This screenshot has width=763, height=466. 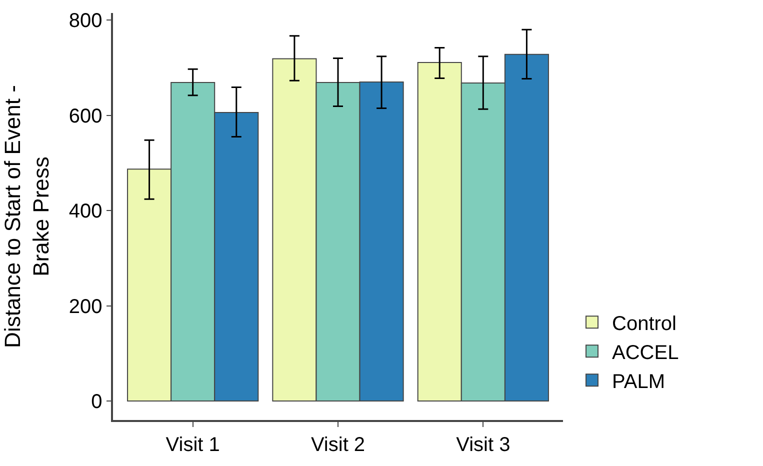 I want to click on legend-label: PALM, so click(x=638, y=381).